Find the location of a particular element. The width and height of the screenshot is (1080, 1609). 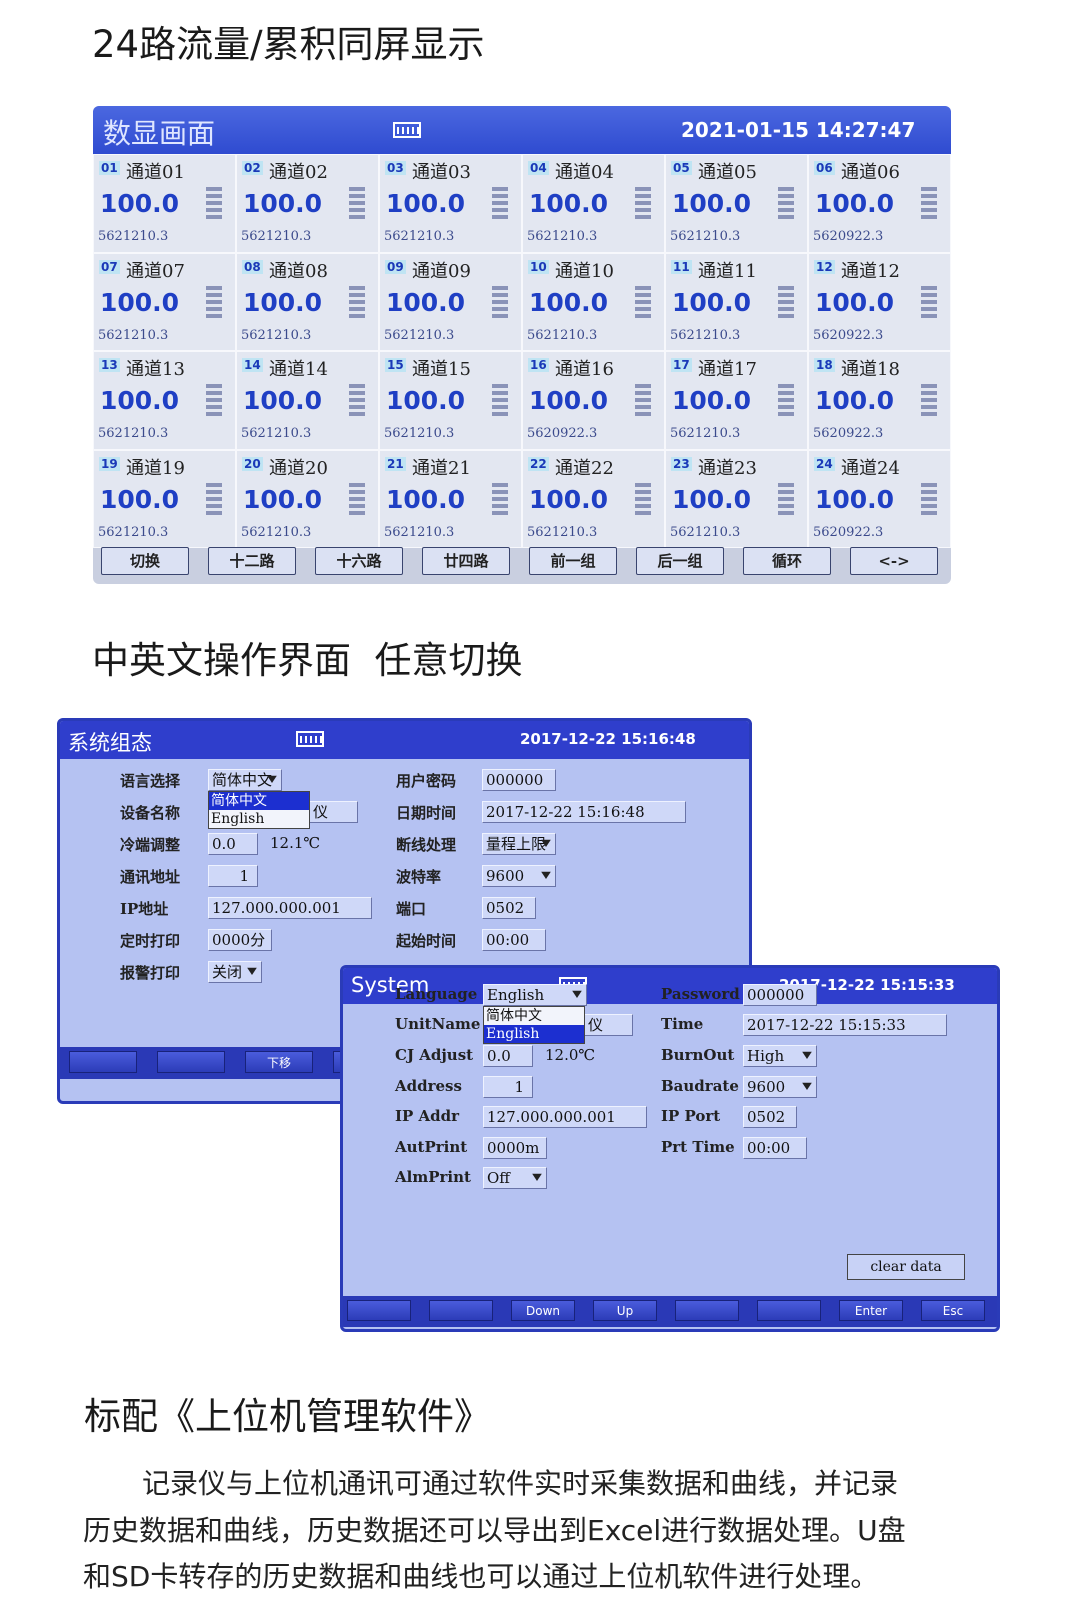

channel-number: 20 is located at coordinates (252, 463).